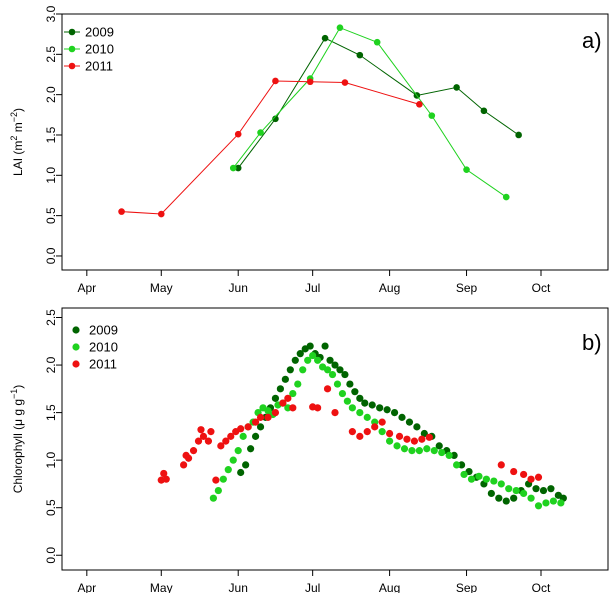 Image resolution: width=611 pixels, height=593 pixels. Describe the element at coordinates (467, 288) in the screenshot. I see `x-tick-label: Sep` at that location.